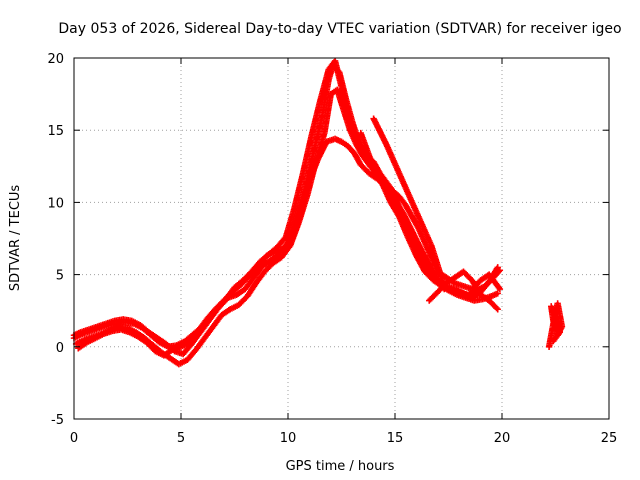 Image resolution: width=640 pixels, height=480 pixels. I want to click on y-axis-label: SDTVAR / TECUs, so click(15, 238).